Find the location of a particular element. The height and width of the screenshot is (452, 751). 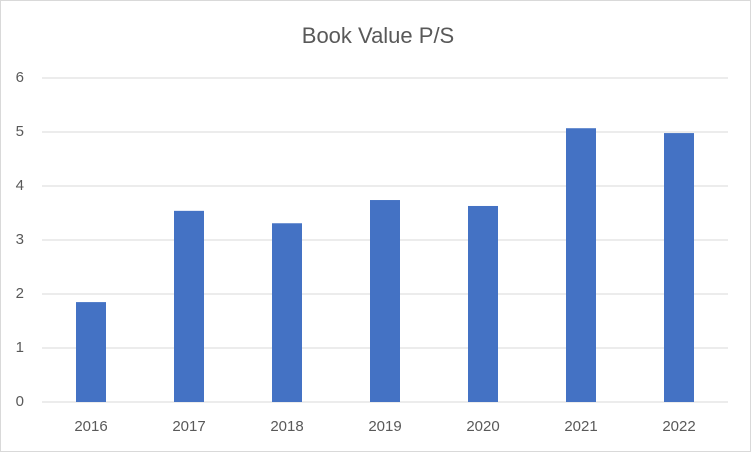

x-tick-label: 2022 is located at coordinates (678, 426).